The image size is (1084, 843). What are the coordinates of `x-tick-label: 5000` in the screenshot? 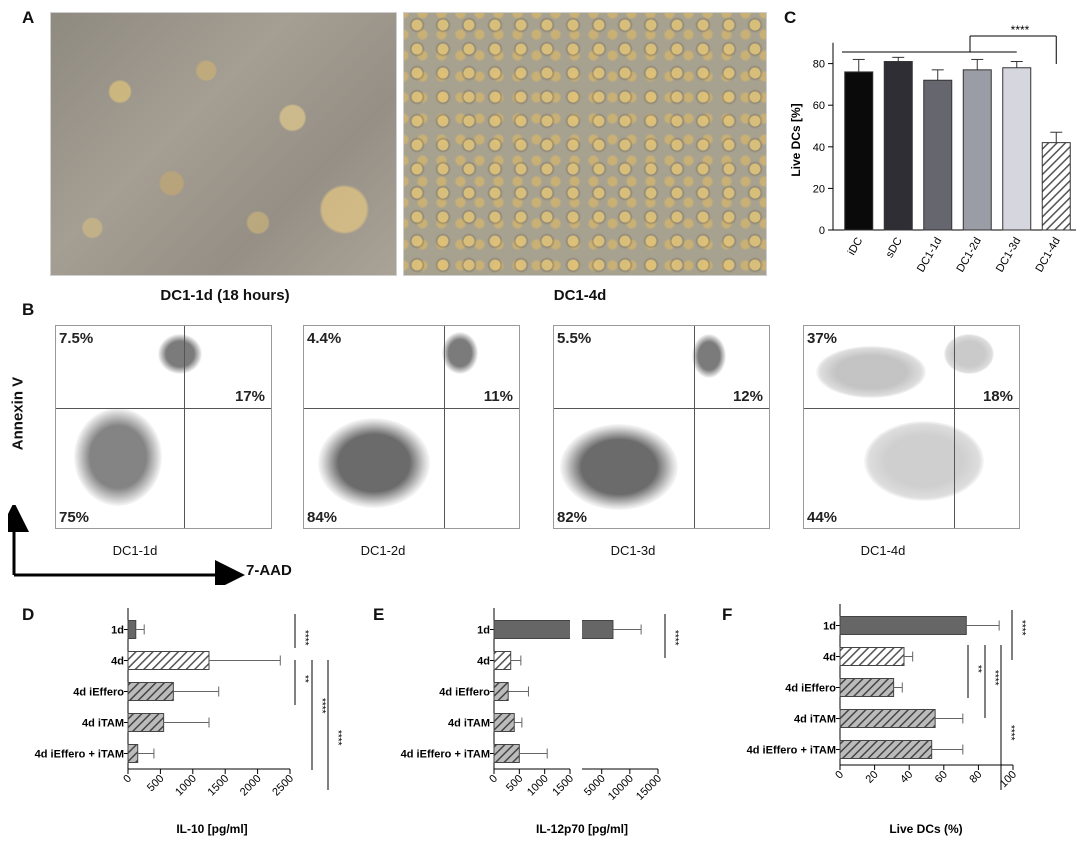 It's located at (595, 786).